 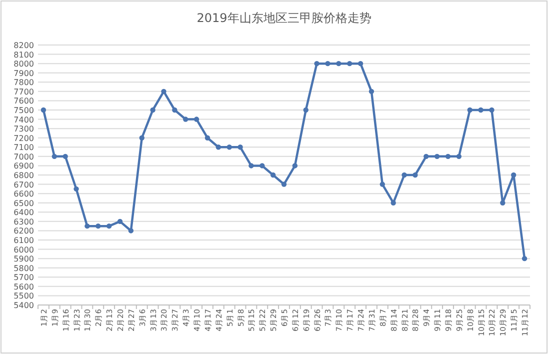 I want to click on y-tick-label: 5600, so click(x=24, y=287).